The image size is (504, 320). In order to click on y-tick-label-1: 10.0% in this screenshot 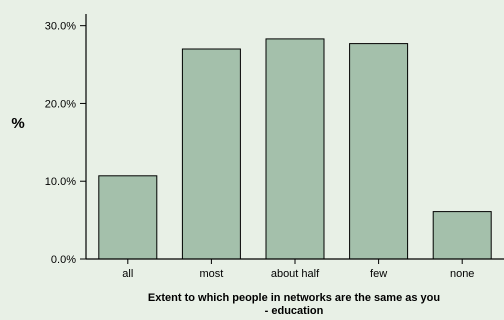, I will do `click(60, 182)`.